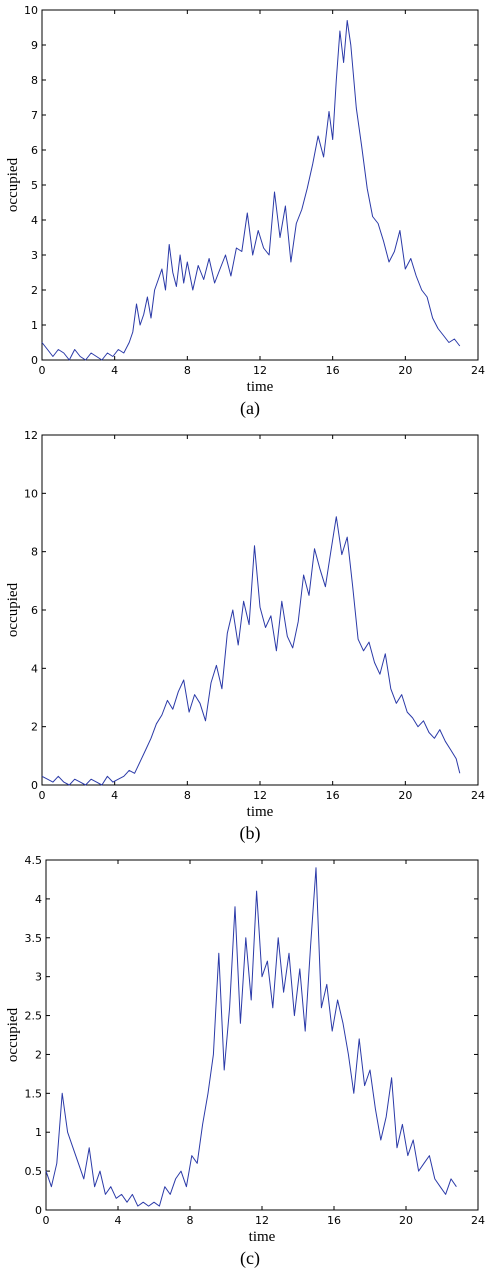  What do you see at coordinates (34, 1171) in the screenshot?
I see `y-tick-label: 0.5` at bounding box center [34, 1171].